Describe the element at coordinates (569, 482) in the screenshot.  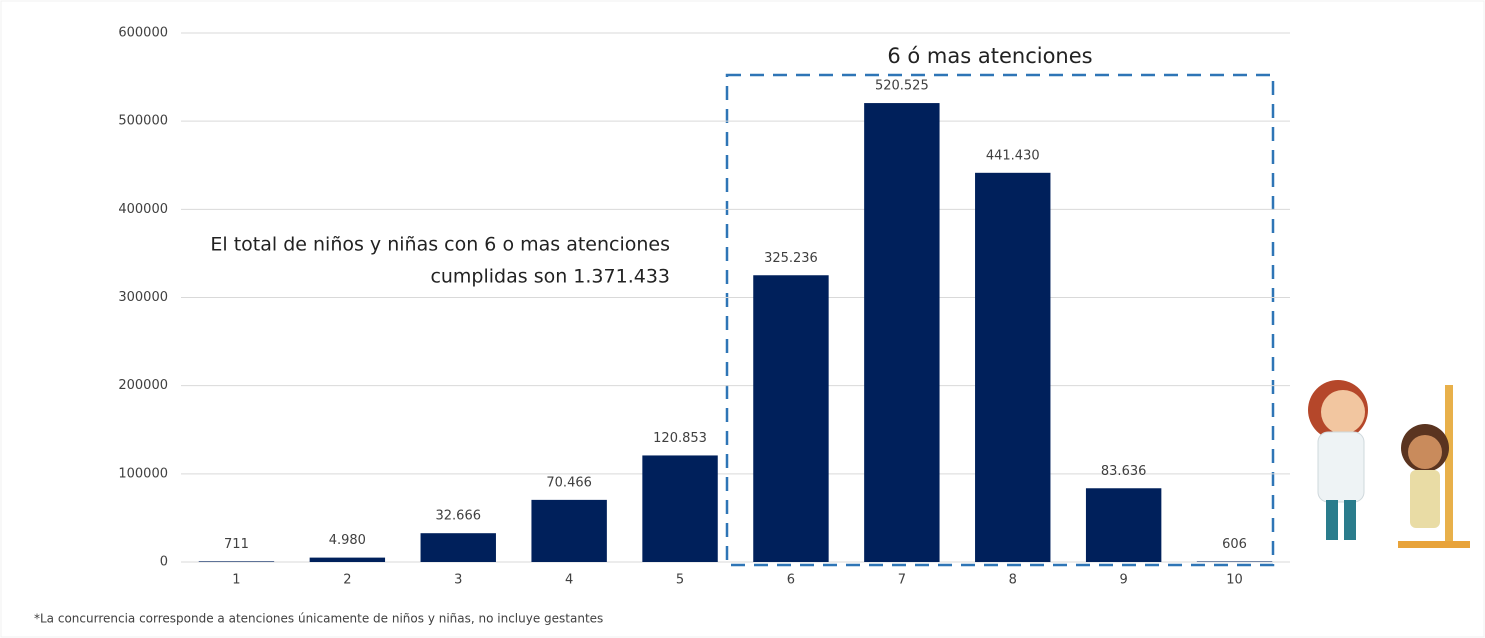
I see `value-label: 70.466` at that location.